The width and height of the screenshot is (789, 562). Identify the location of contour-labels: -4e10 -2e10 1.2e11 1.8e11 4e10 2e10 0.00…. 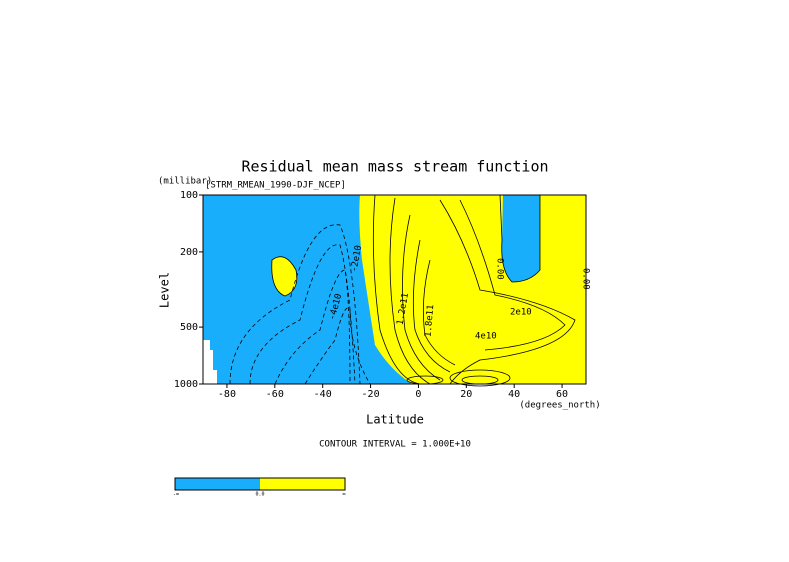
(459, 293).